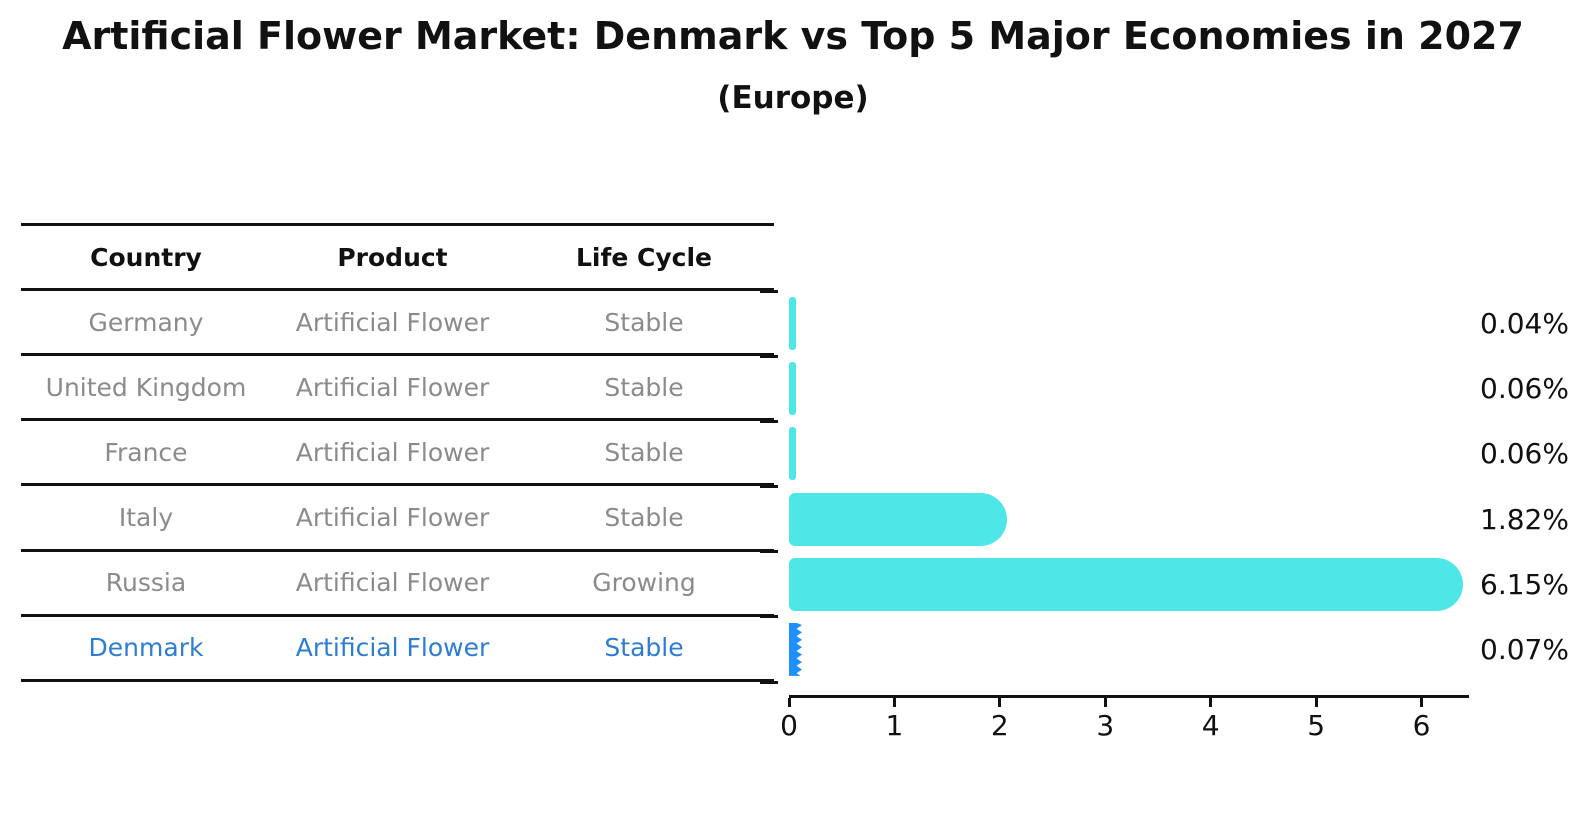 The image size is (1586, 823). Describe the element at coordinates (792, 389) in the screenshot. I see `bar-united-kingdom` at that location.